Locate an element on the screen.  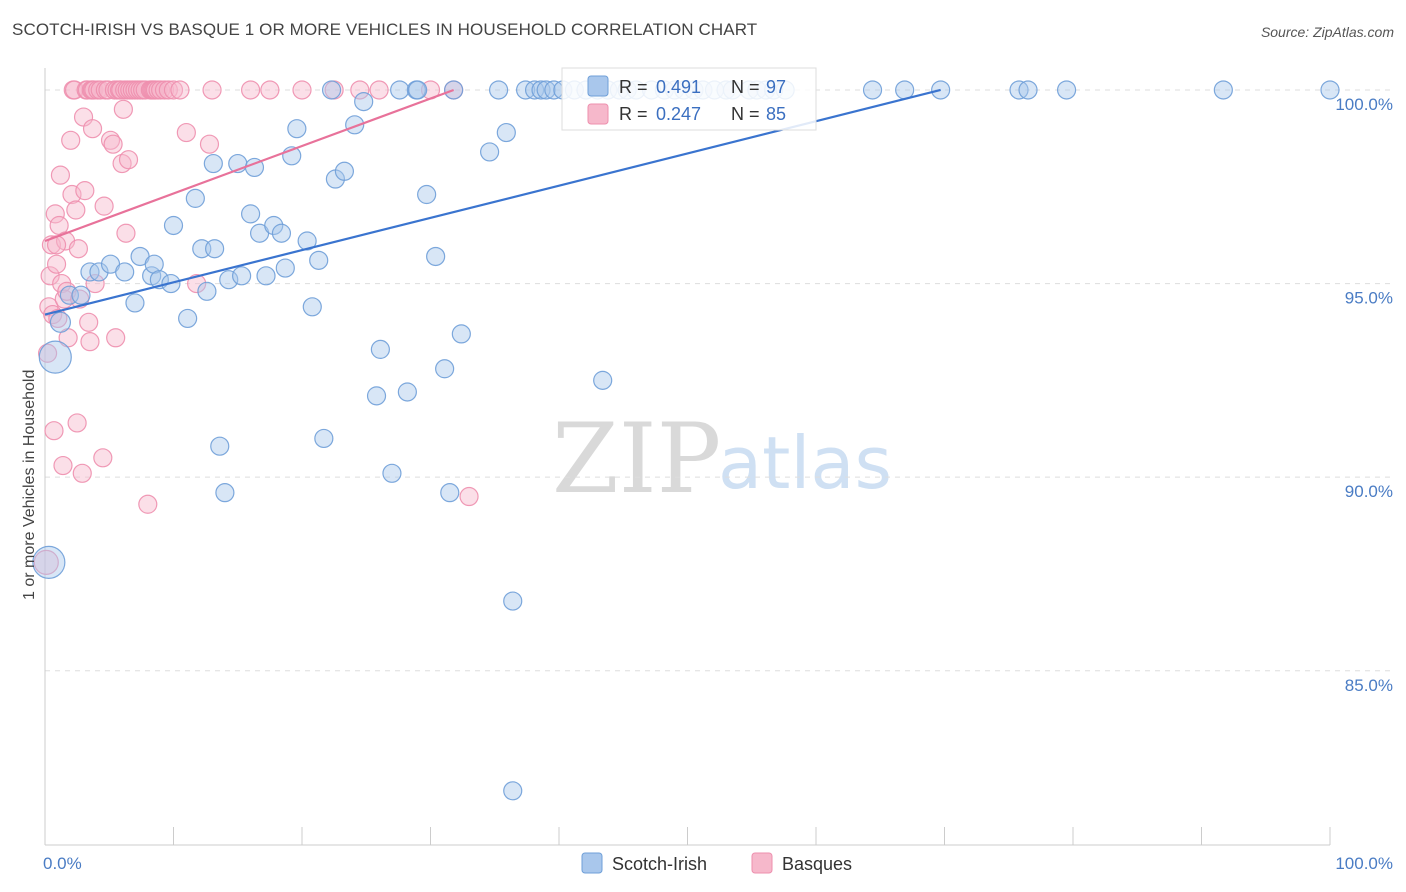
legend-series-label-basques: Basques is located at coordinates (817, 864).